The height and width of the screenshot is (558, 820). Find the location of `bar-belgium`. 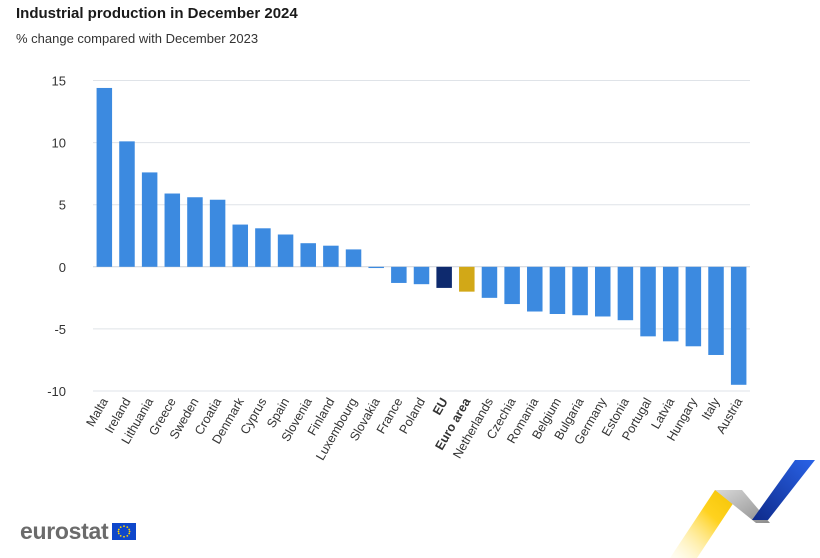

bar-belgium is located at coordinates (557, 290).